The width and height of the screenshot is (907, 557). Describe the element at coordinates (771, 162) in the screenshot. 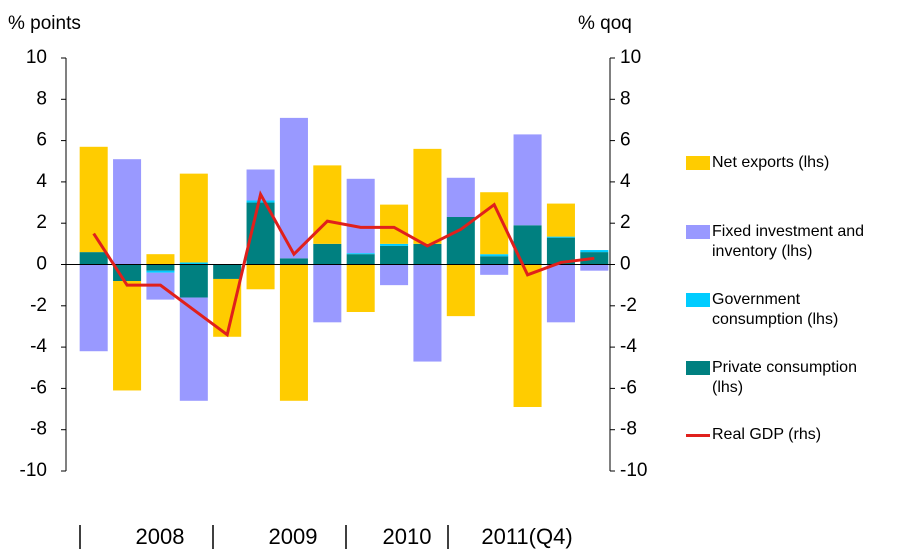

I see `legend-label: Net exports (lhs)` at that location.